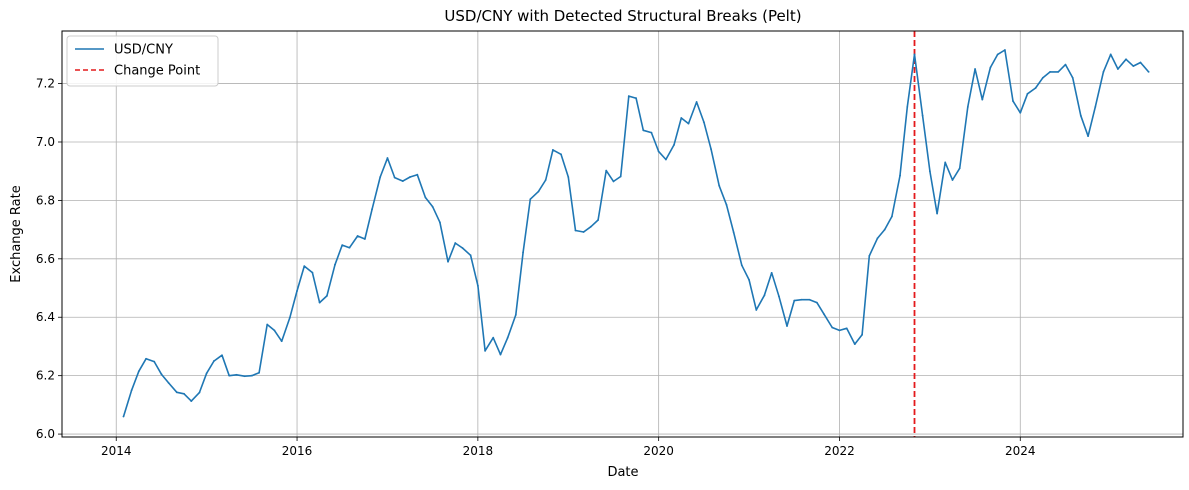  I want to click on legend-box, so click(142, 61).